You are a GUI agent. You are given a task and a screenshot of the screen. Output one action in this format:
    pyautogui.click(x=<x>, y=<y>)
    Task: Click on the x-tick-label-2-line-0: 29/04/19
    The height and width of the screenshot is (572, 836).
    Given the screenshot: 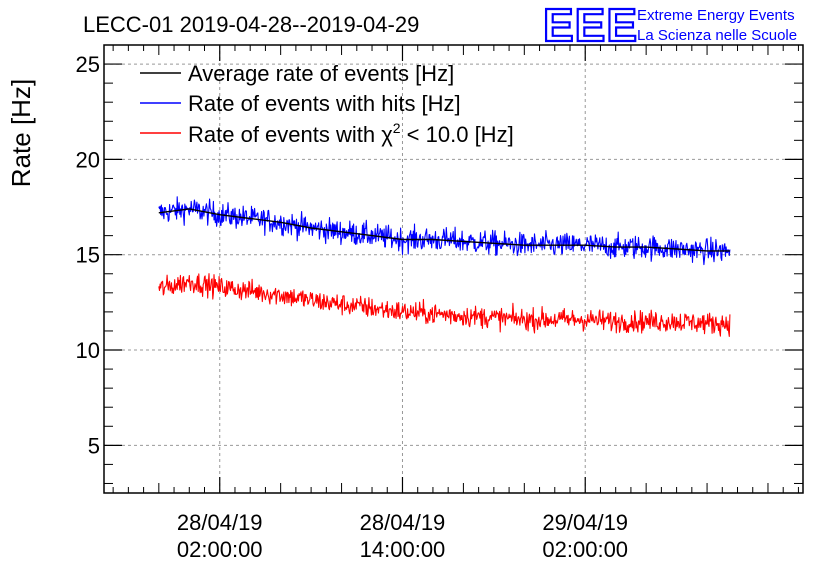 What is the action you would take?
    pyautogui.click(x=585, y=522)
    